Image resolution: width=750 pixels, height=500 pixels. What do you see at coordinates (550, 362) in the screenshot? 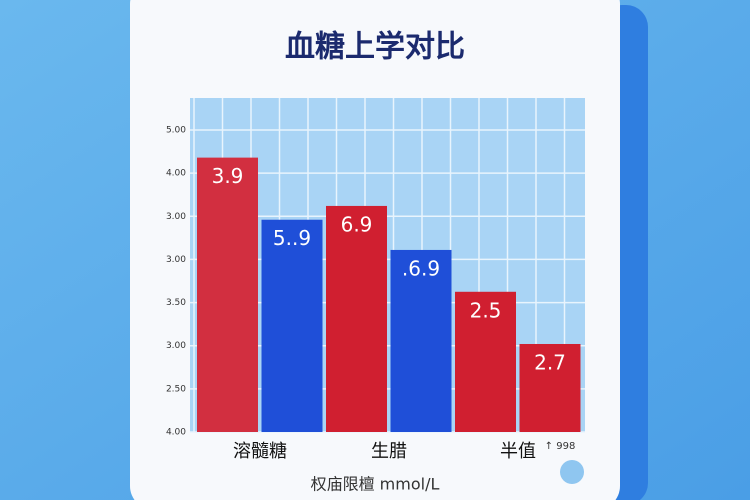
I see `bar-annotation: 2.7` at bounding box center [550, 362].